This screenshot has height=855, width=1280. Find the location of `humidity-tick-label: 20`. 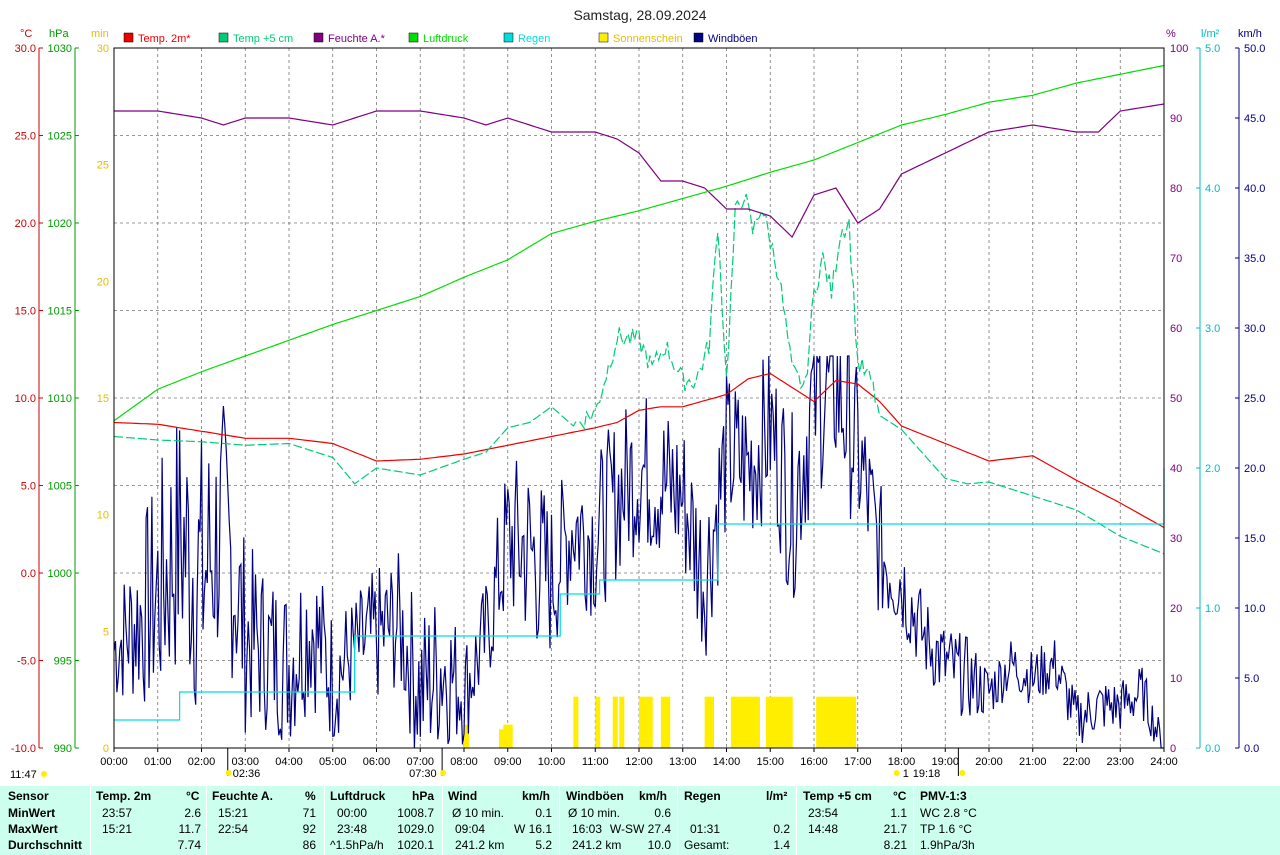

humidity-tick-label: 20 is located at coordinates (1176, 609).